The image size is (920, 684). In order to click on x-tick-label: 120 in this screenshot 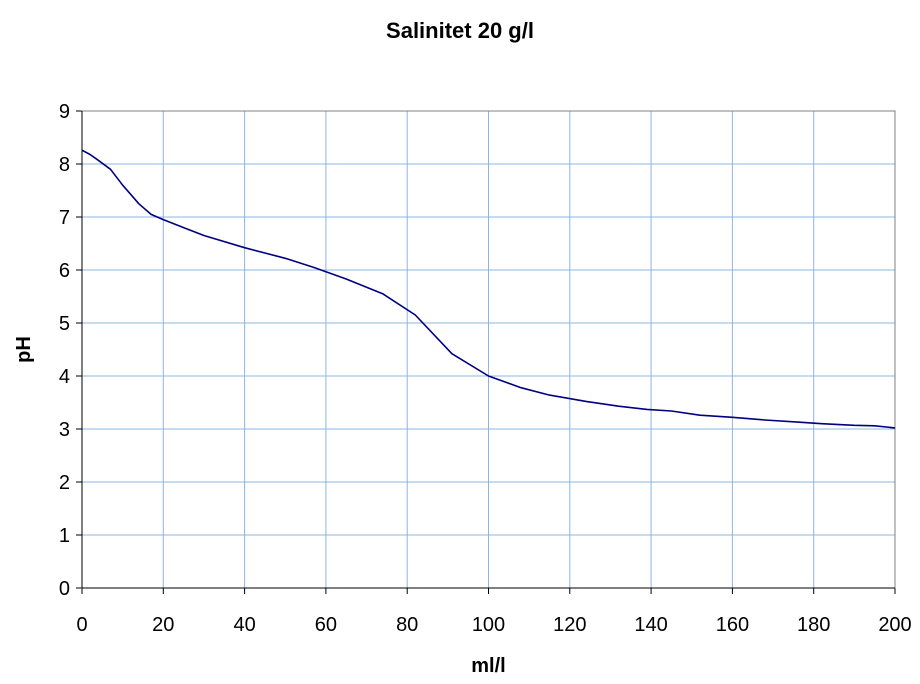, I will do `click(569, 625)`.